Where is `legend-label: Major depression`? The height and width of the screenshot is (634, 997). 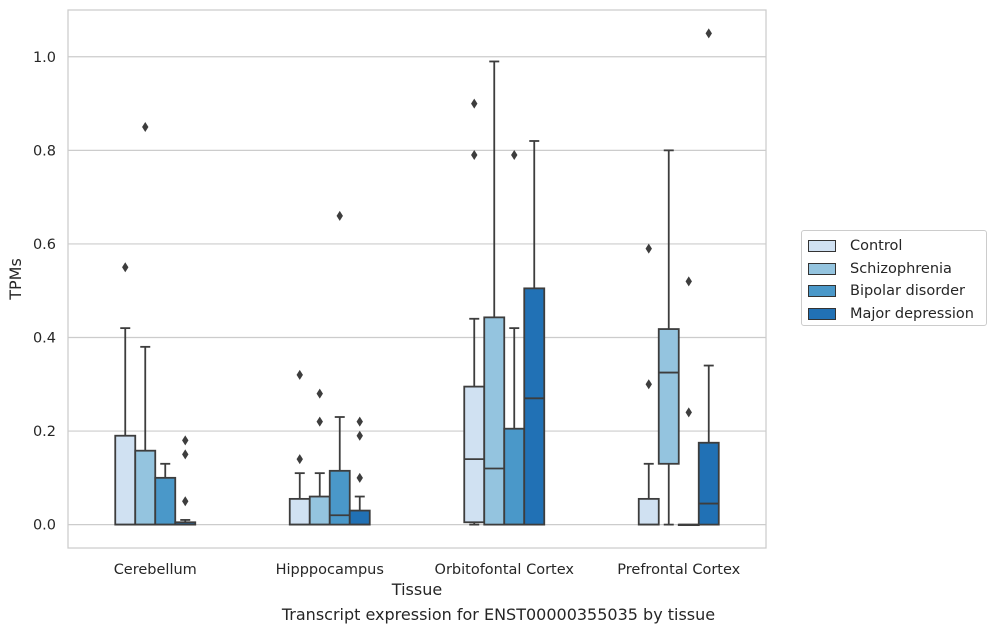 legend-label: Major depression is located at coordinates (912, 313).